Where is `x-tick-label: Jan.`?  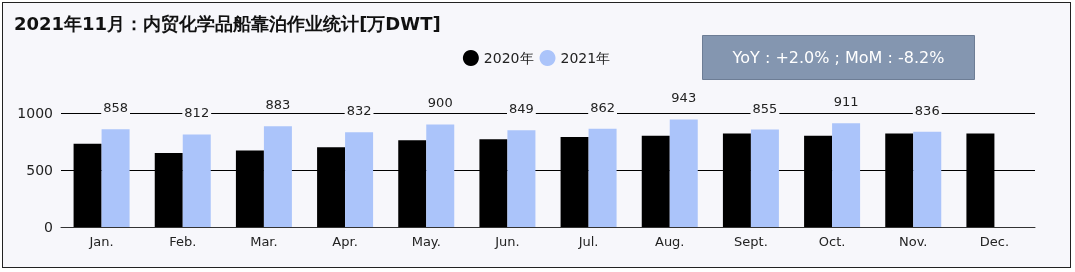 x-tick-label: Jan. is located at coordinates (101, 241).